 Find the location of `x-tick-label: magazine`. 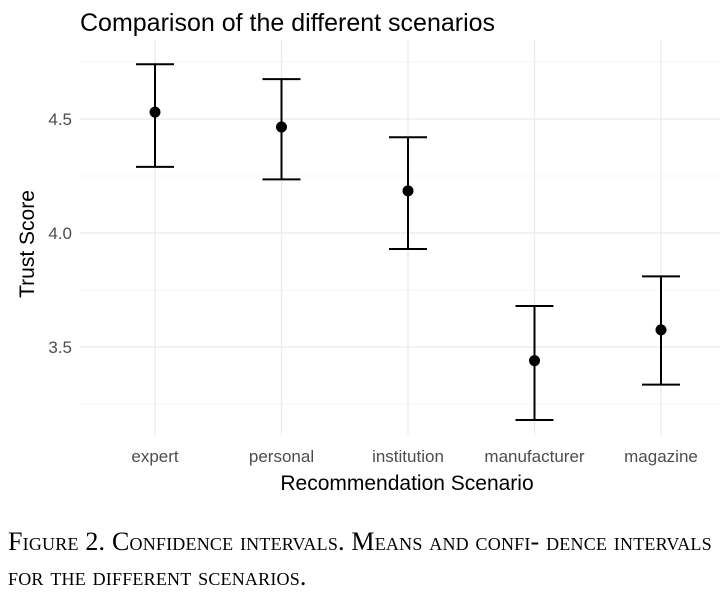

x-tick-label: magazine is located at coordinates (661, 456).